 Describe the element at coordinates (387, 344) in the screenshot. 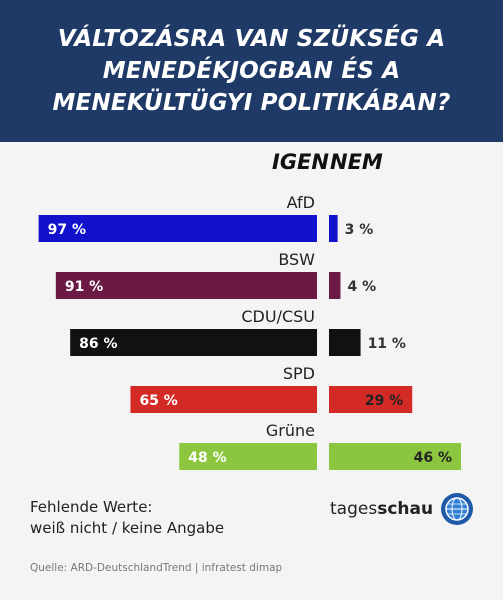

I see `value-label-no-cdu-csu: 11 %` at that location.